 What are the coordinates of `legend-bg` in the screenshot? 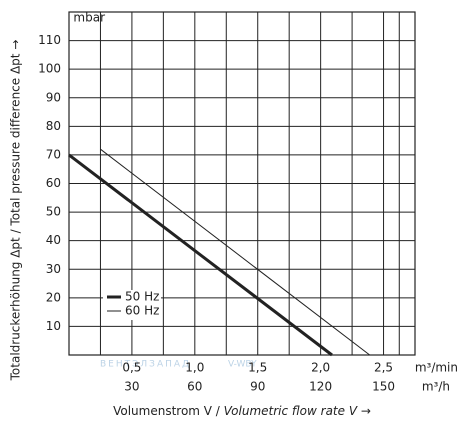 It's located at (132, 305).